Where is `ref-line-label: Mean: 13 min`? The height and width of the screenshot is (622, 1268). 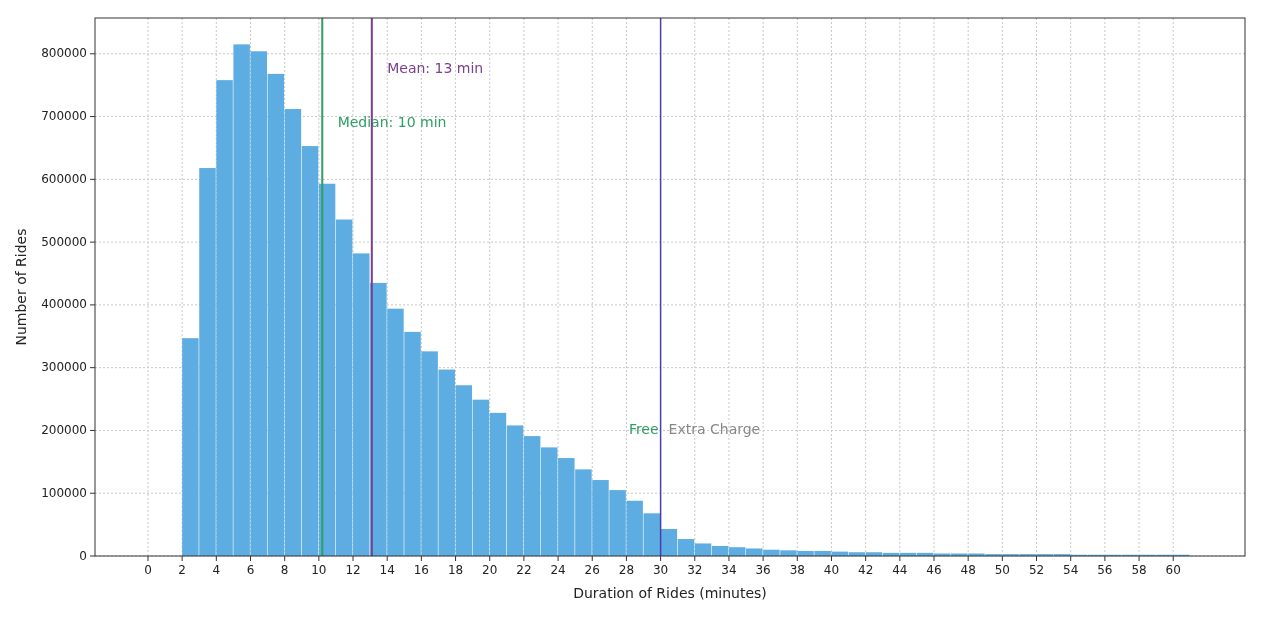
ref-line-label: Mean: 13 min is located at coordinates (435, 68).